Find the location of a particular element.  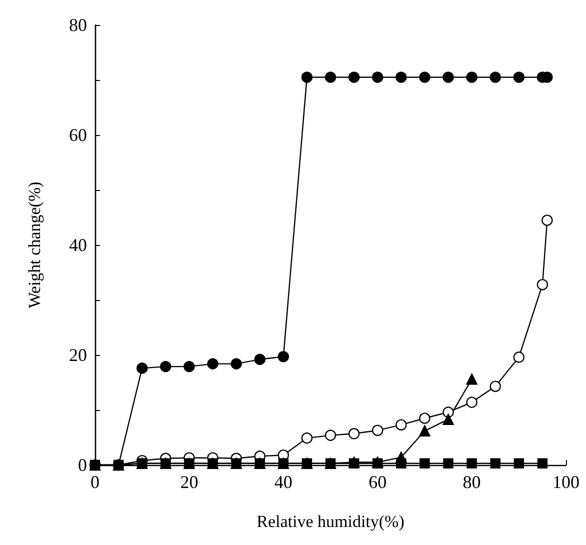

x-tick-label: 20 is located at coordinates (189, 482).